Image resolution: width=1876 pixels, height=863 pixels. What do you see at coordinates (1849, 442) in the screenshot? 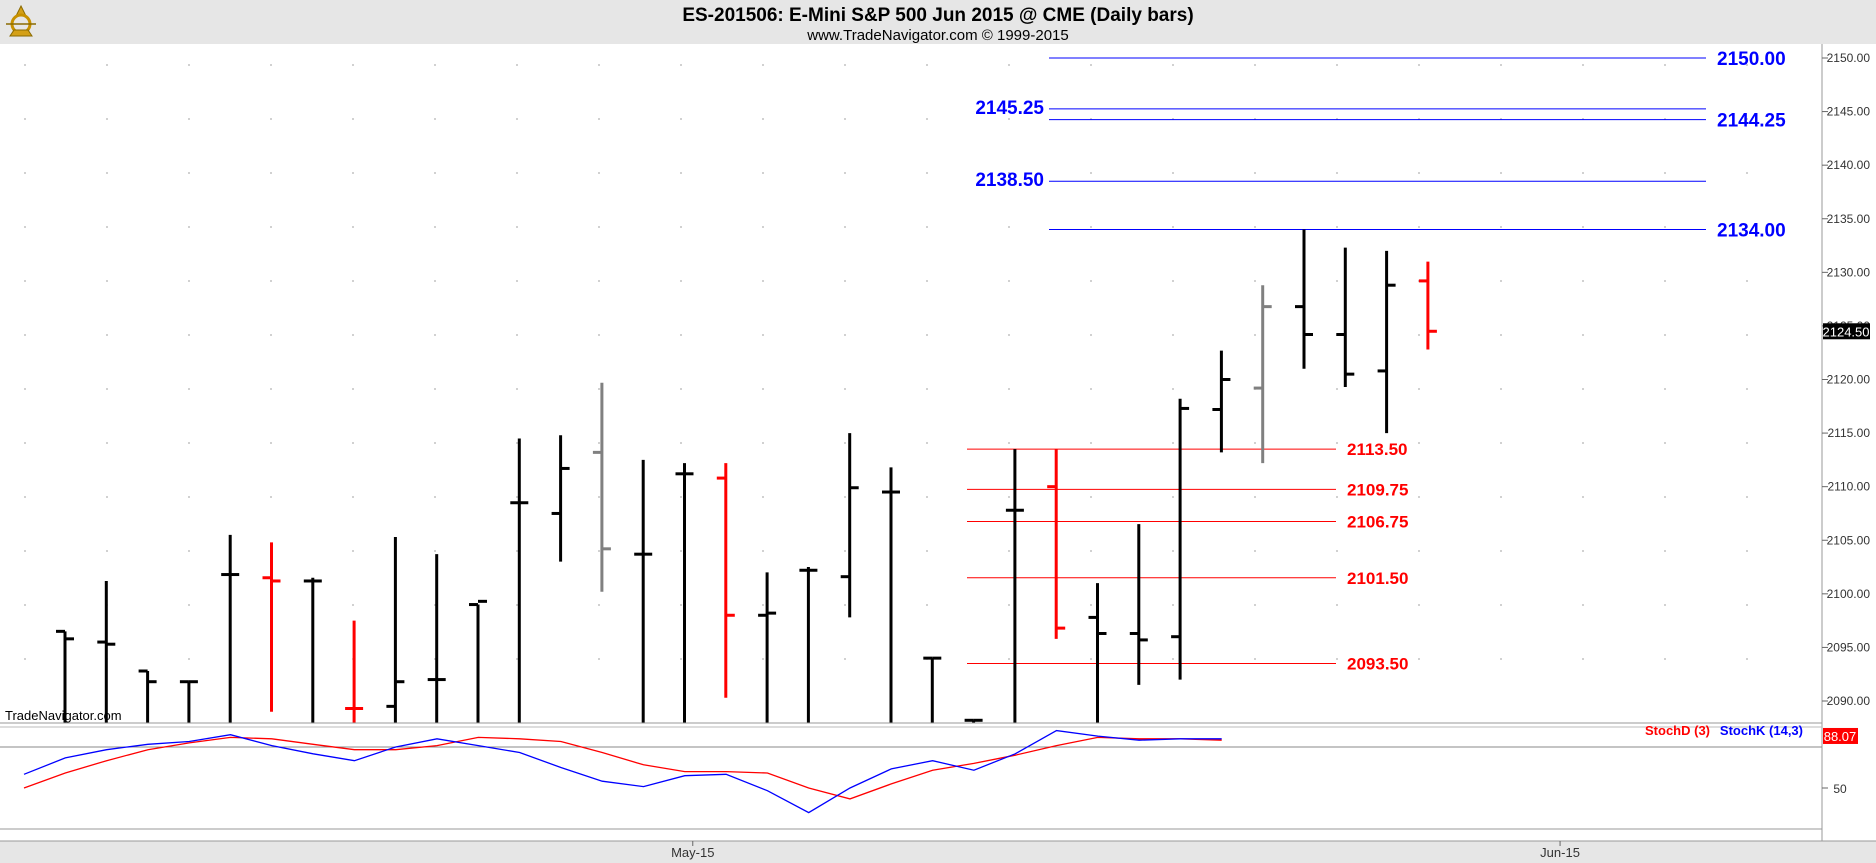
I see `price-axis` at bounding box center [1849, 442].